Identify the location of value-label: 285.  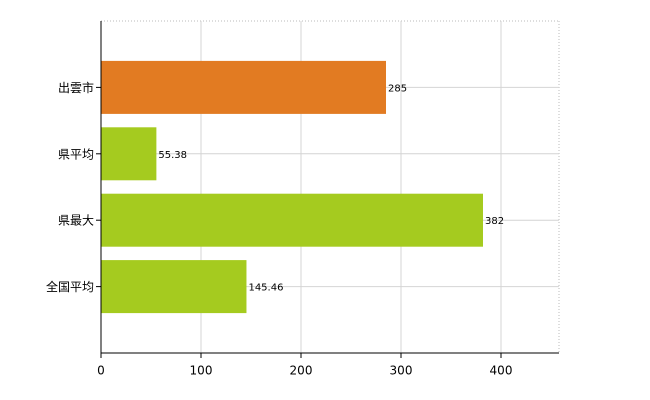
(397, 88).